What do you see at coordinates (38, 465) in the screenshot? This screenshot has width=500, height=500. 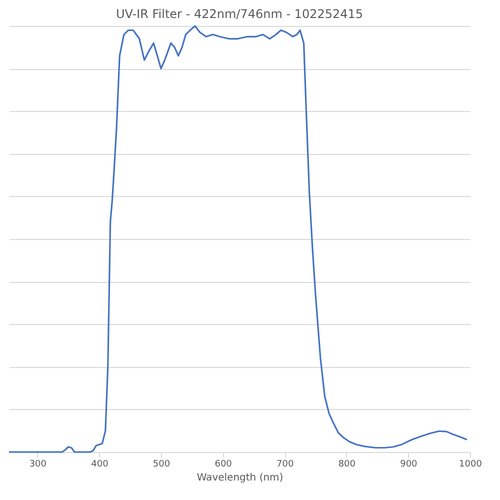 I see `x-tick-label: 300` at bounding box center [38, 465].